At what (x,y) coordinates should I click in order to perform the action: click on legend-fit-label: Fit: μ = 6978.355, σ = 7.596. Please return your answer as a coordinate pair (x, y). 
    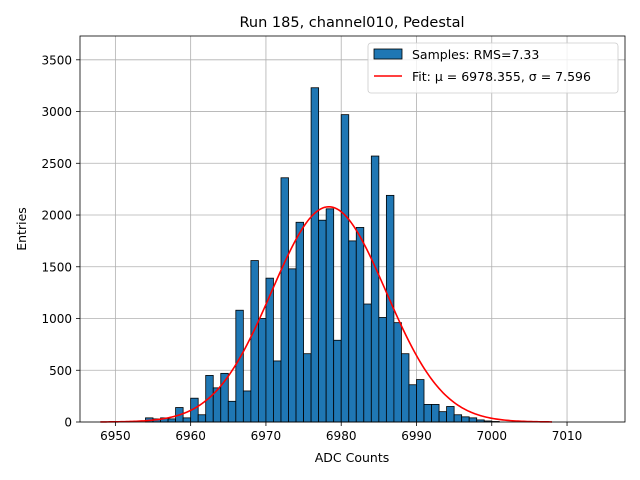
    Looking at the image, I should click on (501, 76).